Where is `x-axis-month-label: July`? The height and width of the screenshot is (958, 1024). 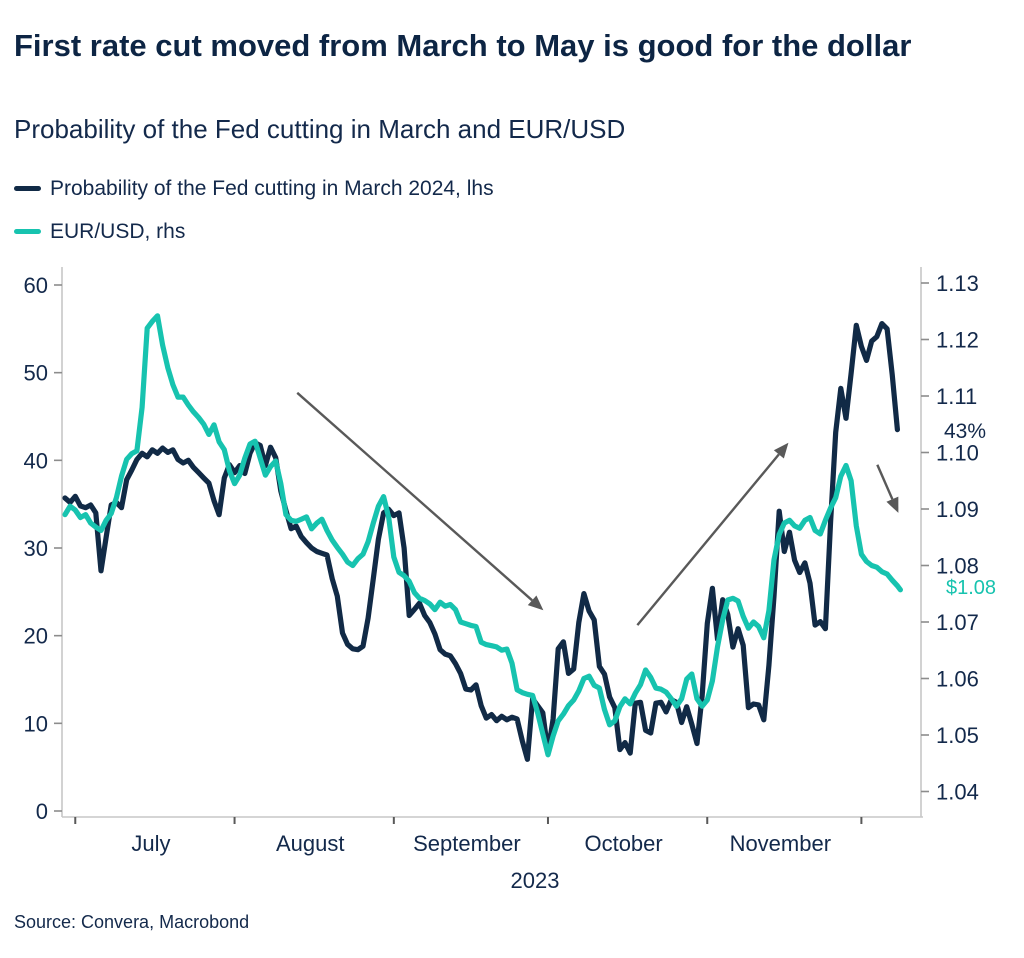
x-axis-month-label: July is located at coordinates (150, 843).